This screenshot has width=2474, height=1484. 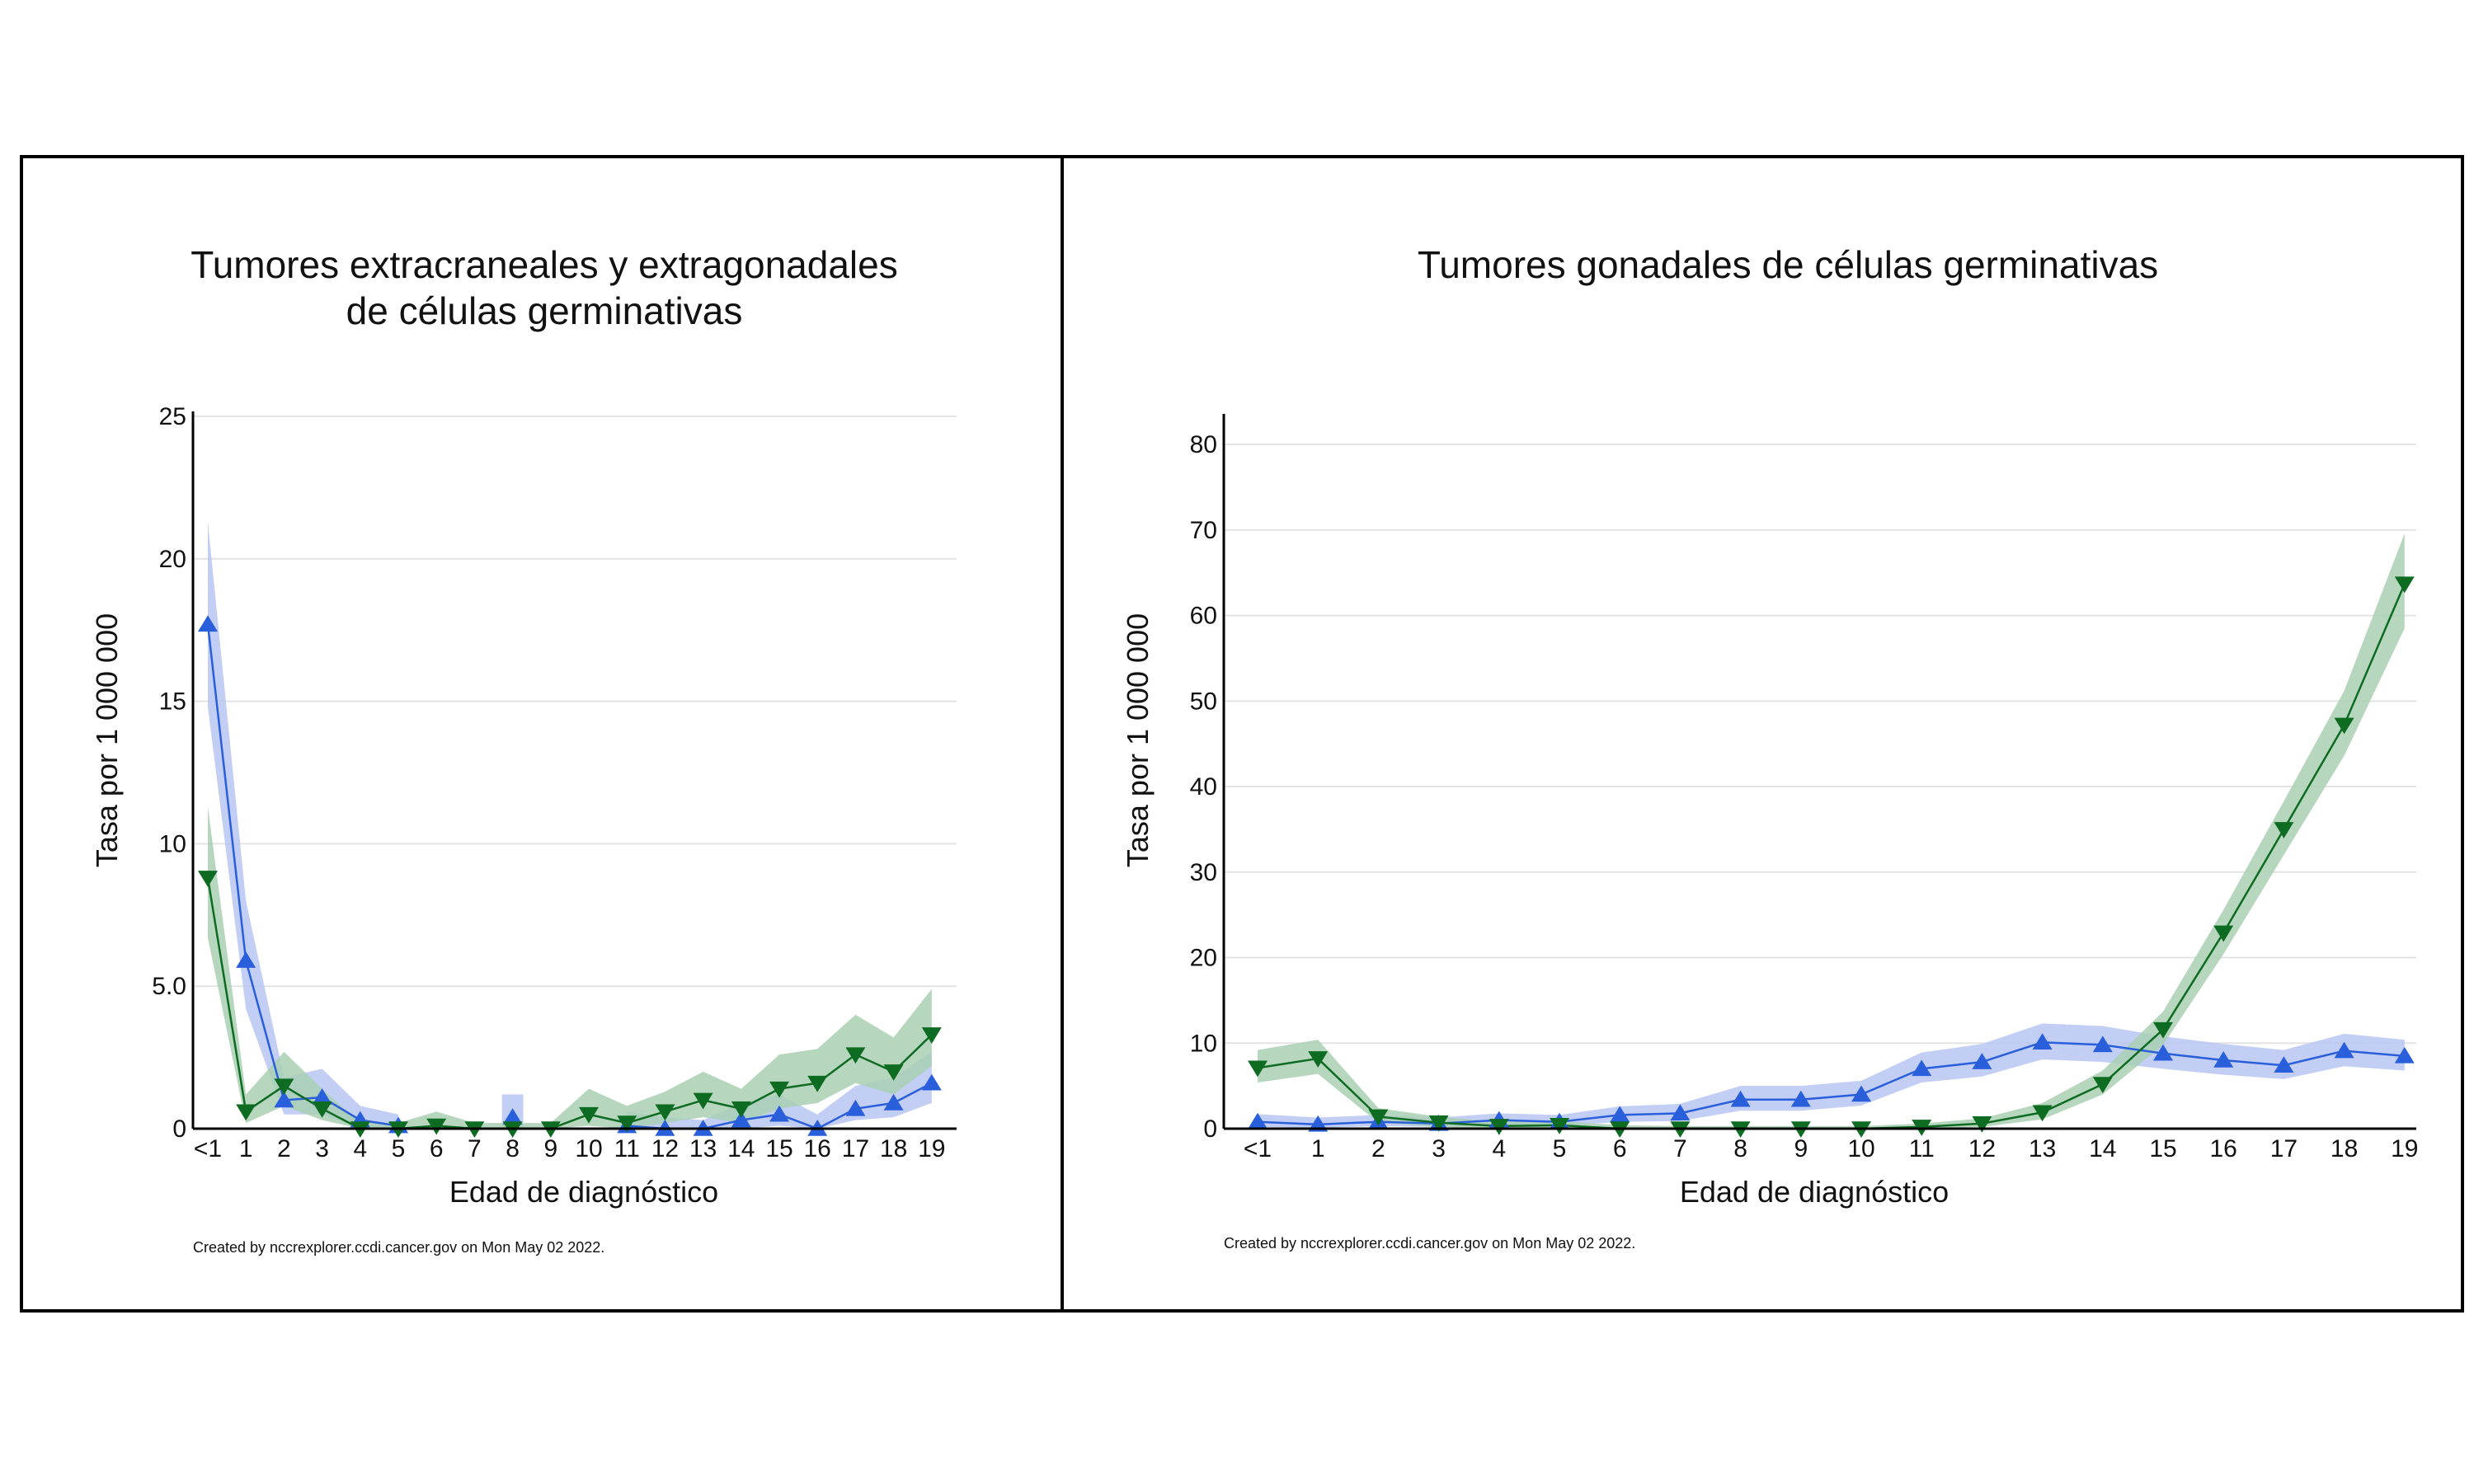 What do you see at coordinates (172, 702) in the screenshot?
I see `y-tick-label: 15` at bounding box center [172, 702].